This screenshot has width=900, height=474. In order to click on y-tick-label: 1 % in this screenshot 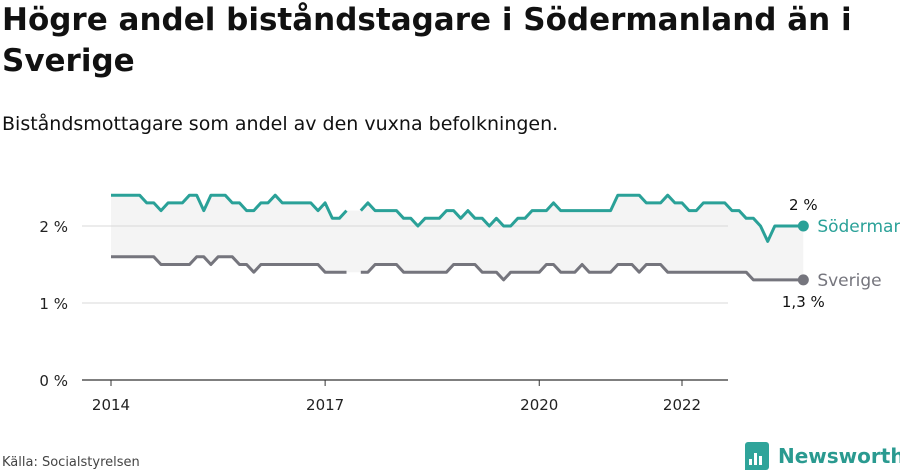, I will do `click(53, 304)`.